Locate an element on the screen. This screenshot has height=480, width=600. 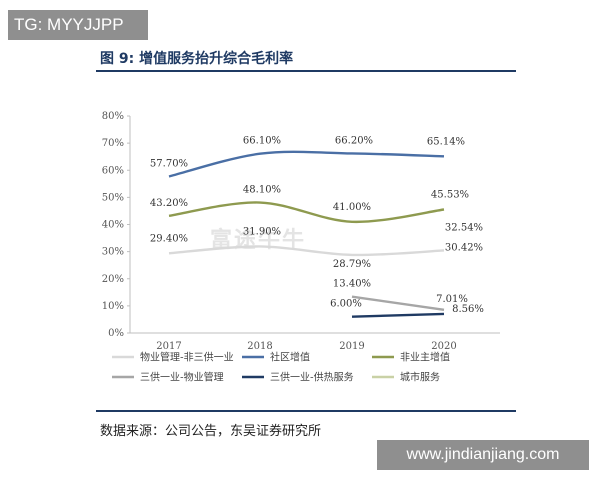
data-label: 30.42% is located at coordinates (464, 247).